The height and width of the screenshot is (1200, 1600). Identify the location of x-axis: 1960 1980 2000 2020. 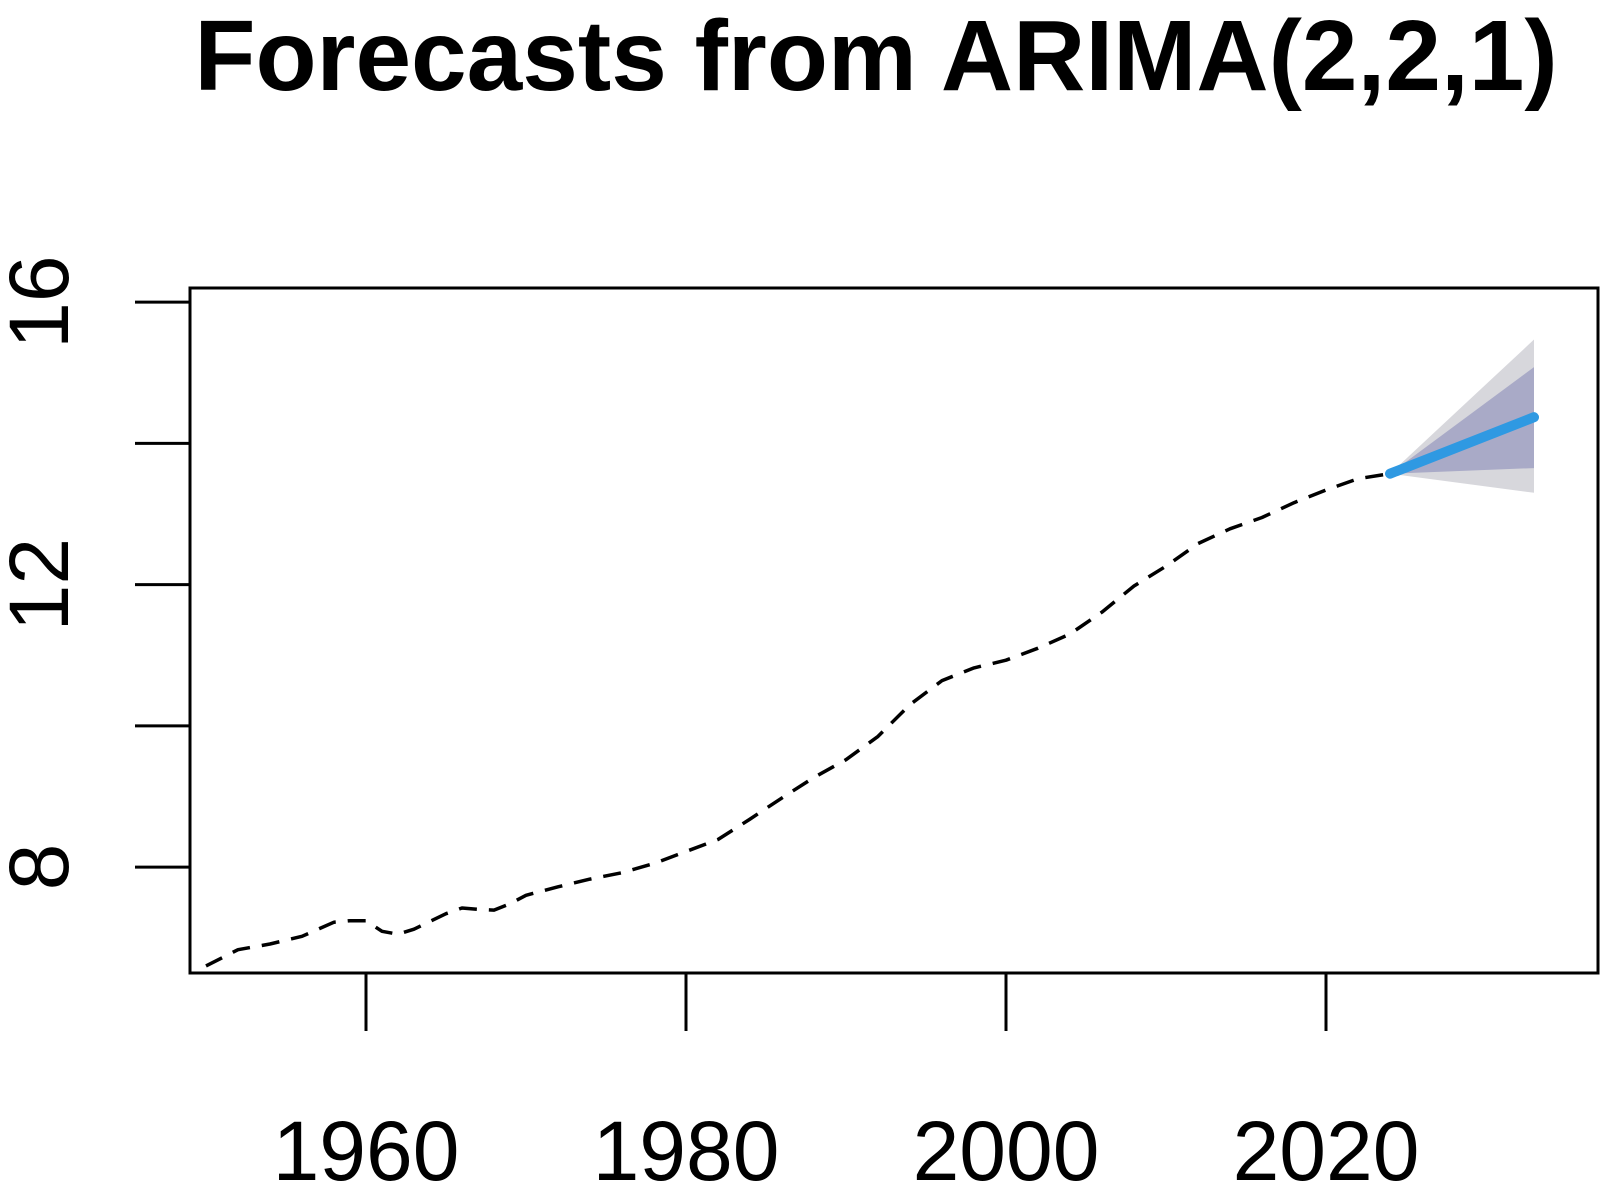
(846, 1084).